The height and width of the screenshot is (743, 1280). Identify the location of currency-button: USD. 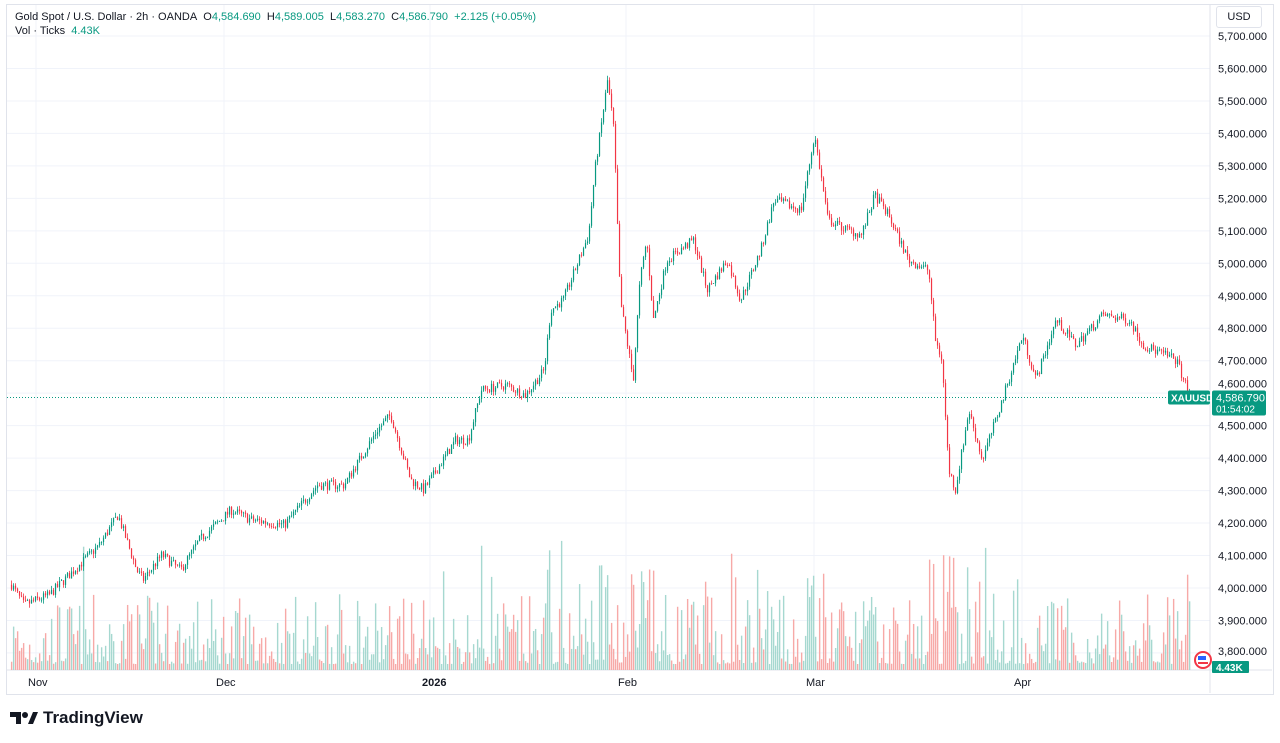
(1239, 17).